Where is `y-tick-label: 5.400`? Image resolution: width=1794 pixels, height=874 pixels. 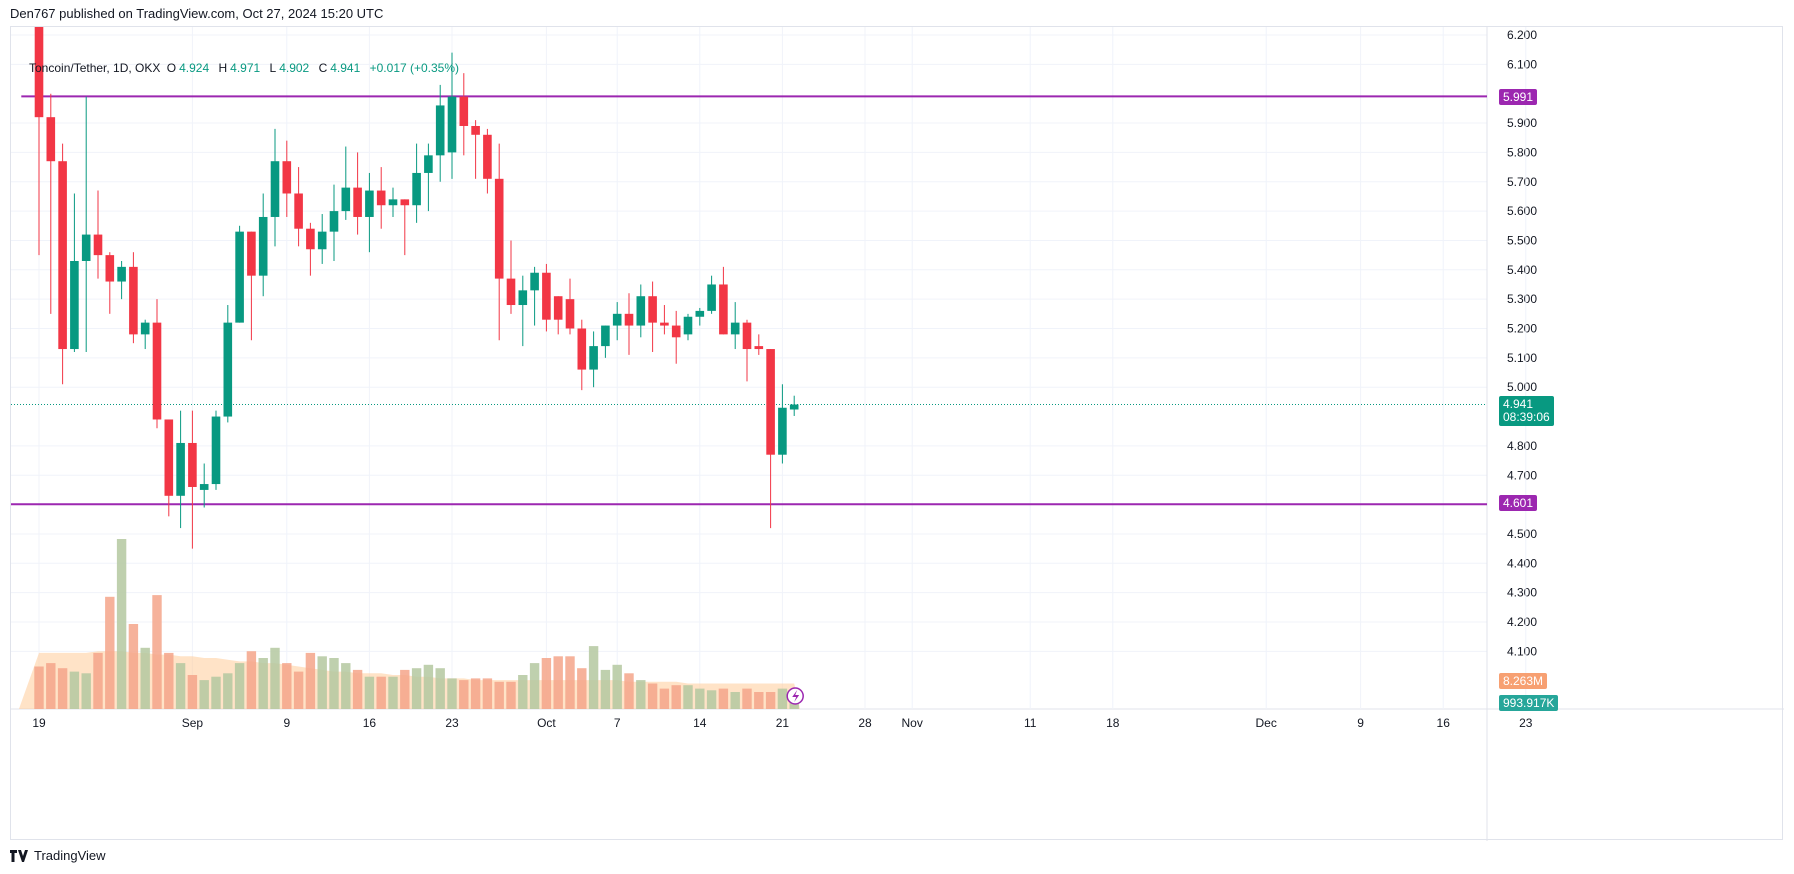 y-tick-label: 5.400 is located at coordinates (1522, 270).